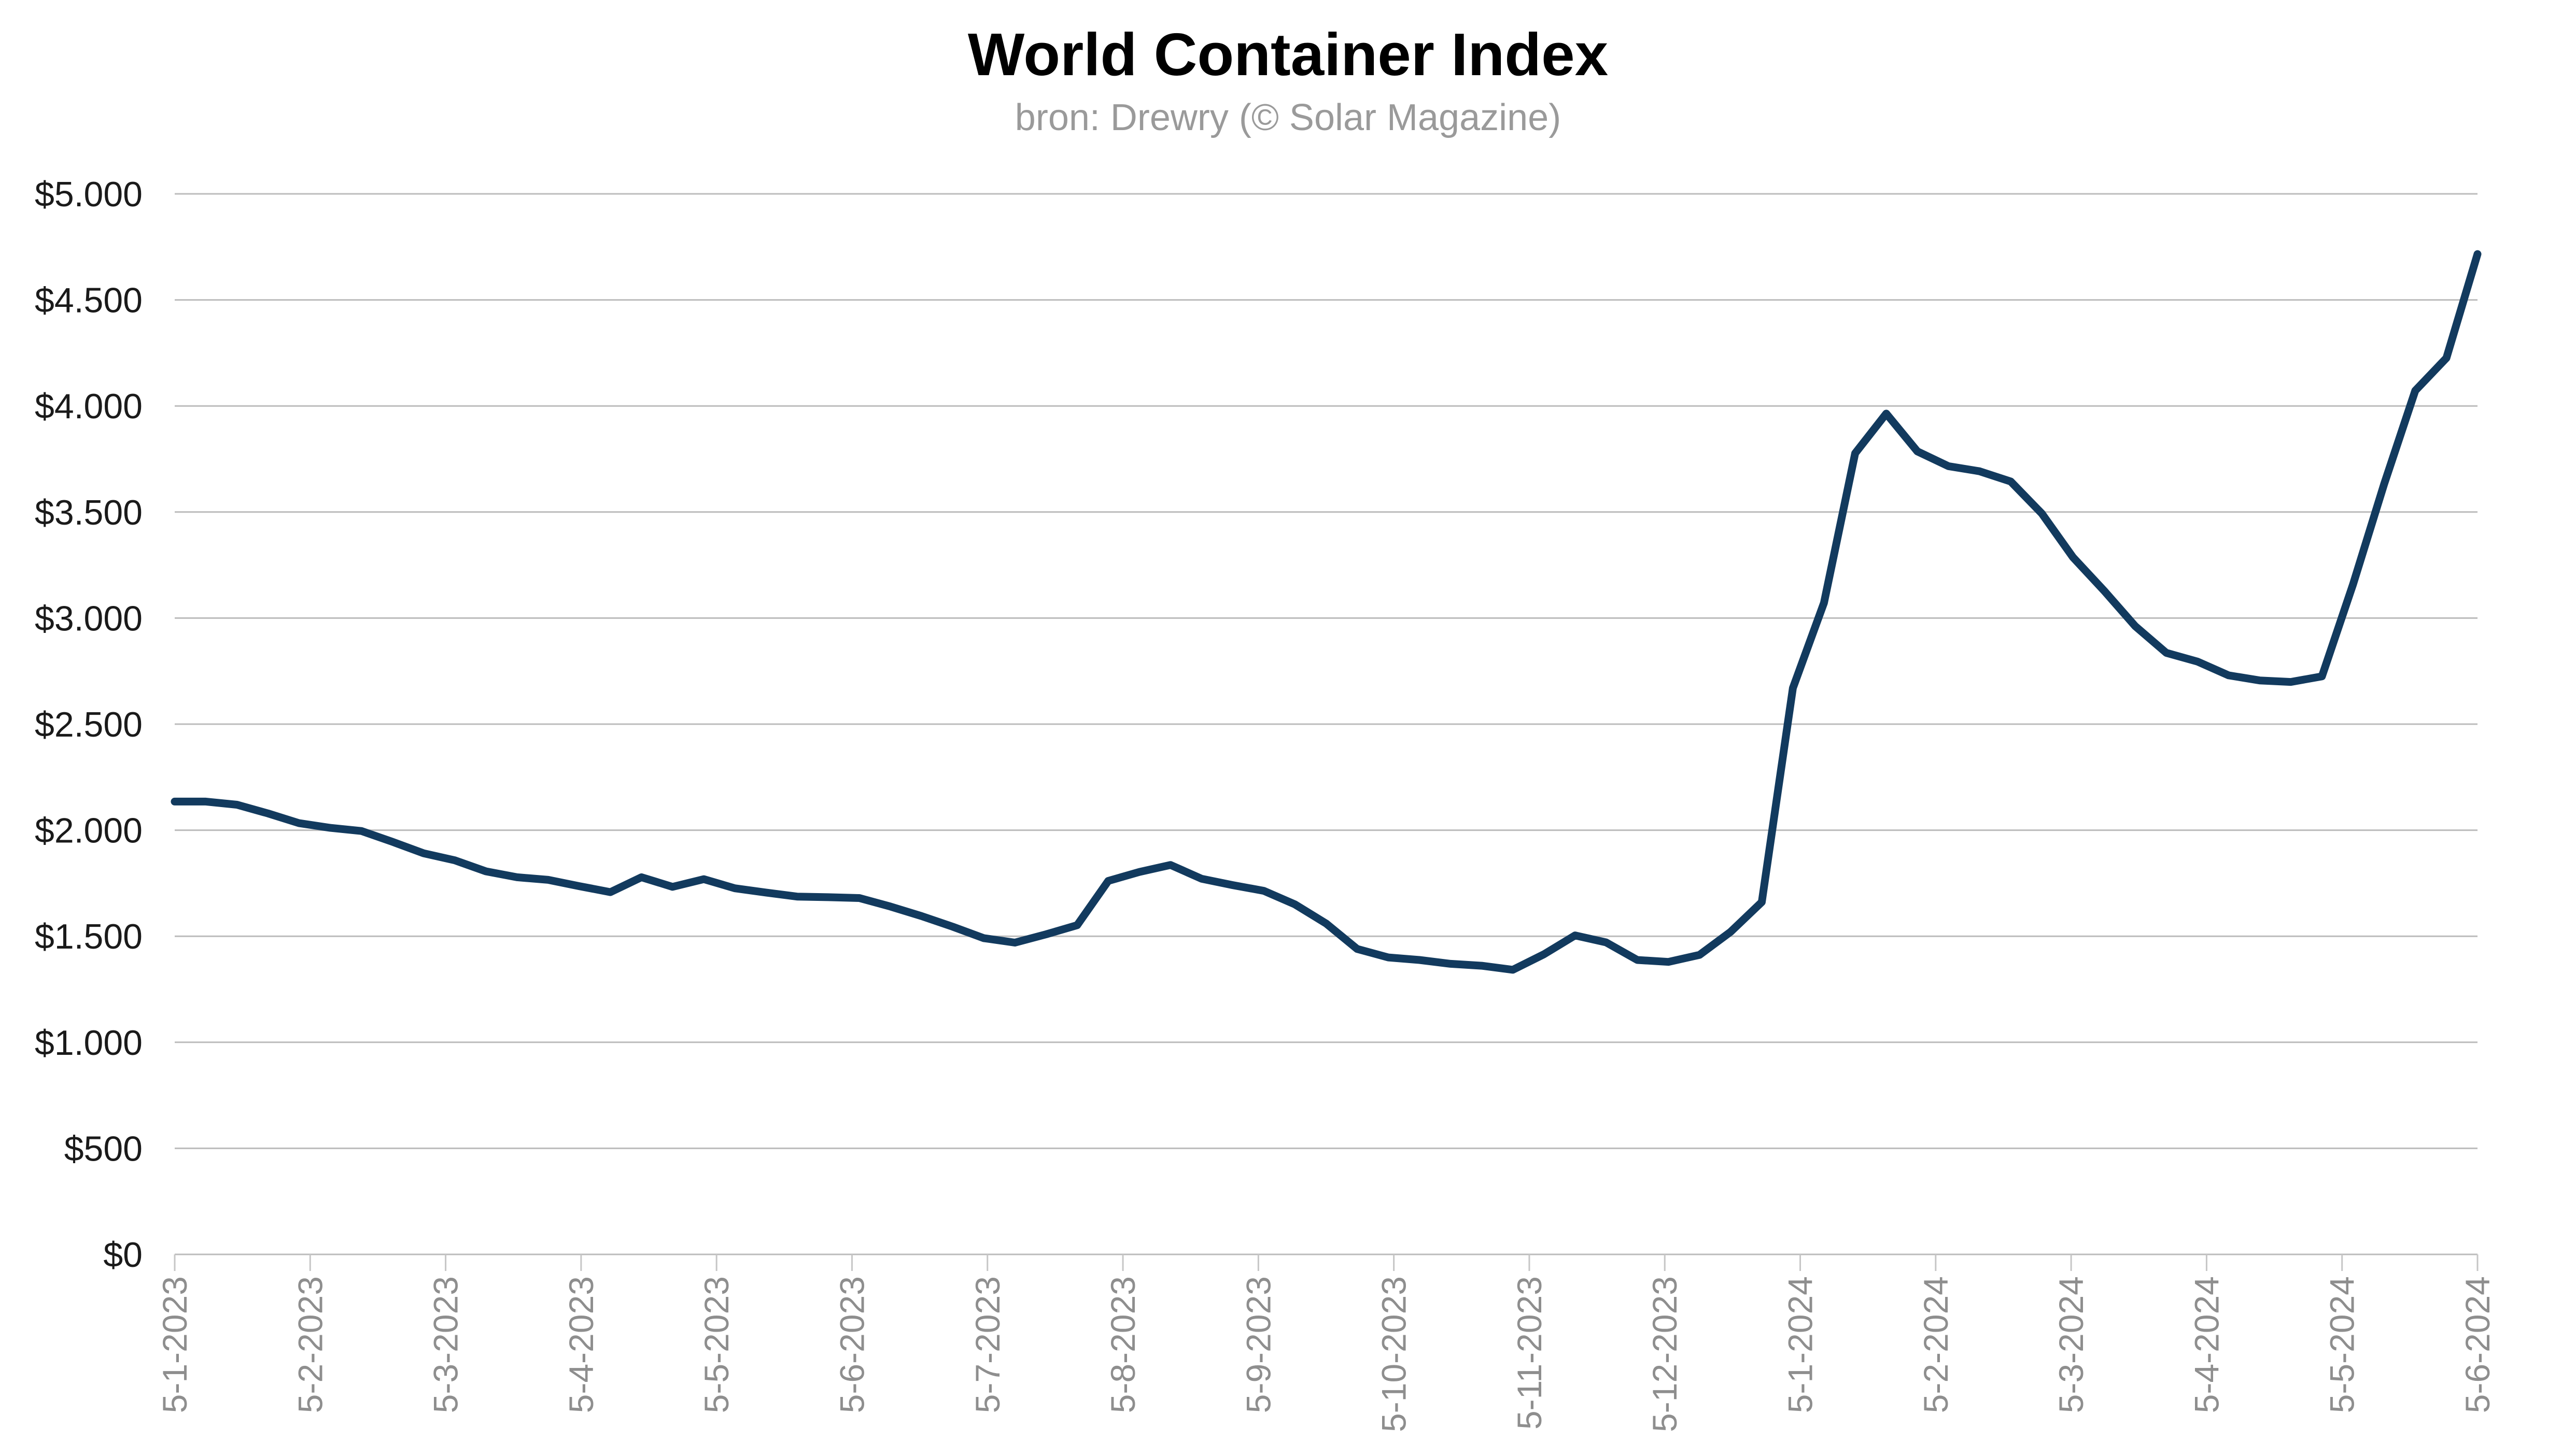 The height and width of the screenshot is (1455, 2576). I want to click on x-axis-tick-label: 5-10-2023, so click(1394, 1354).